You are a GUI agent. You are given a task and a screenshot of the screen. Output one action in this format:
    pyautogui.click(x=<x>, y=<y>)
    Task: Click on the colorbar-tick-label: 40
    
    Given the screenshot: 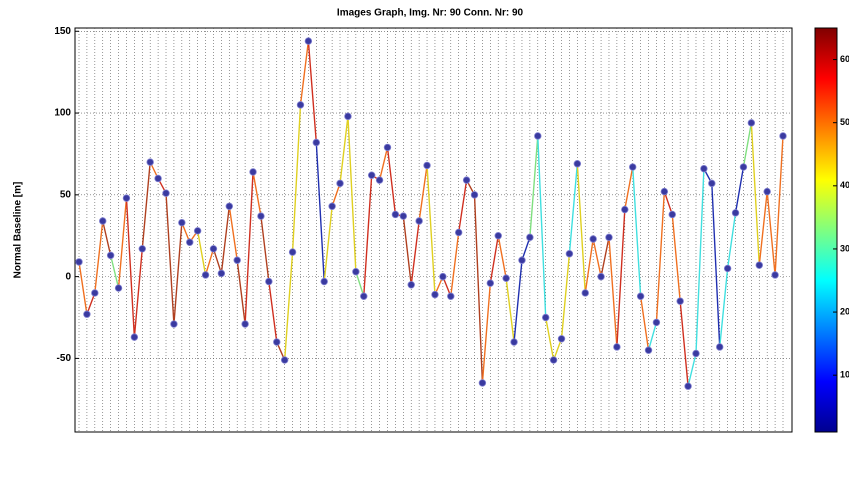 What is the action you would take?
    pyautogui.click(x=844, y=185)
    